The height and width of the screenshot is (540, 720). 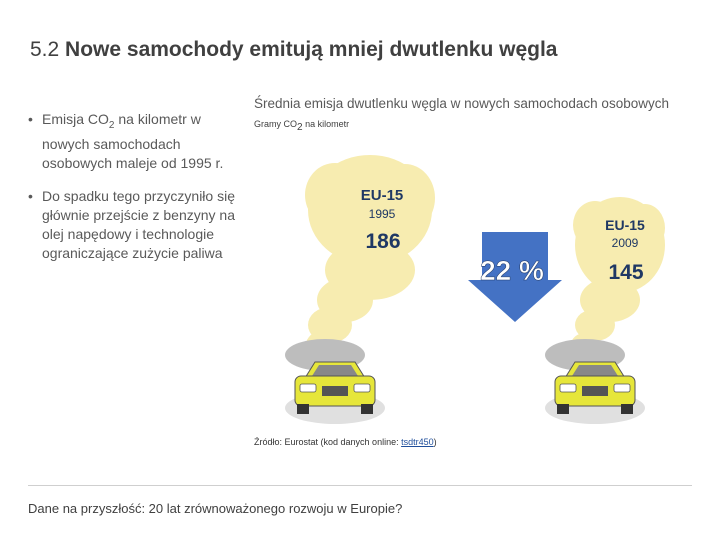 I want to click on right-region: EU-15, so click(x=625, y=225).